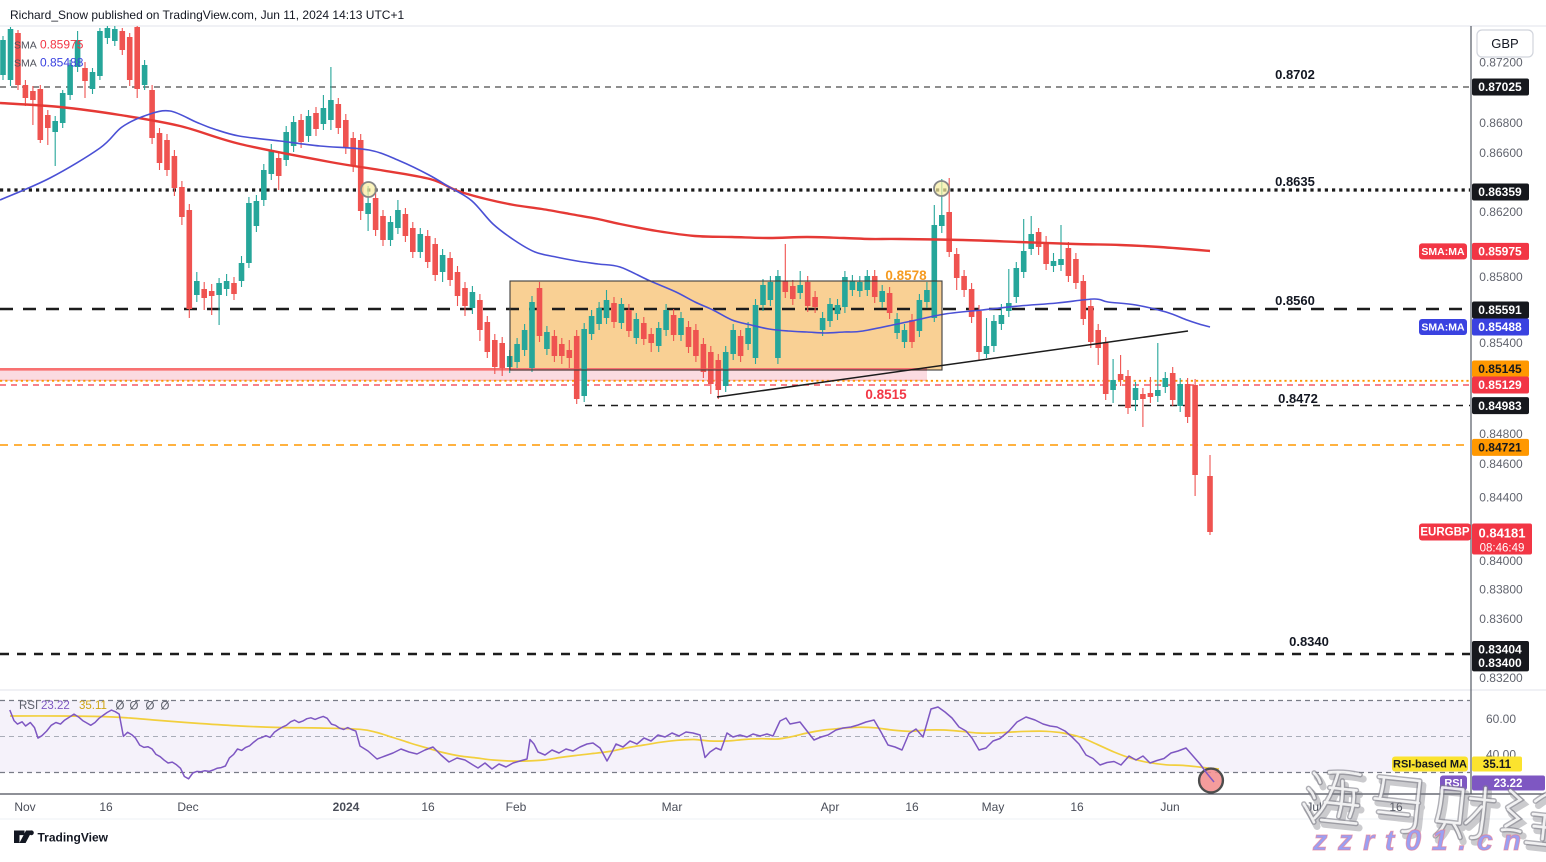 The width and height of the screenshot is (1546, 862). I want to click on svg-text: 0.85591, so click(1500, 310).